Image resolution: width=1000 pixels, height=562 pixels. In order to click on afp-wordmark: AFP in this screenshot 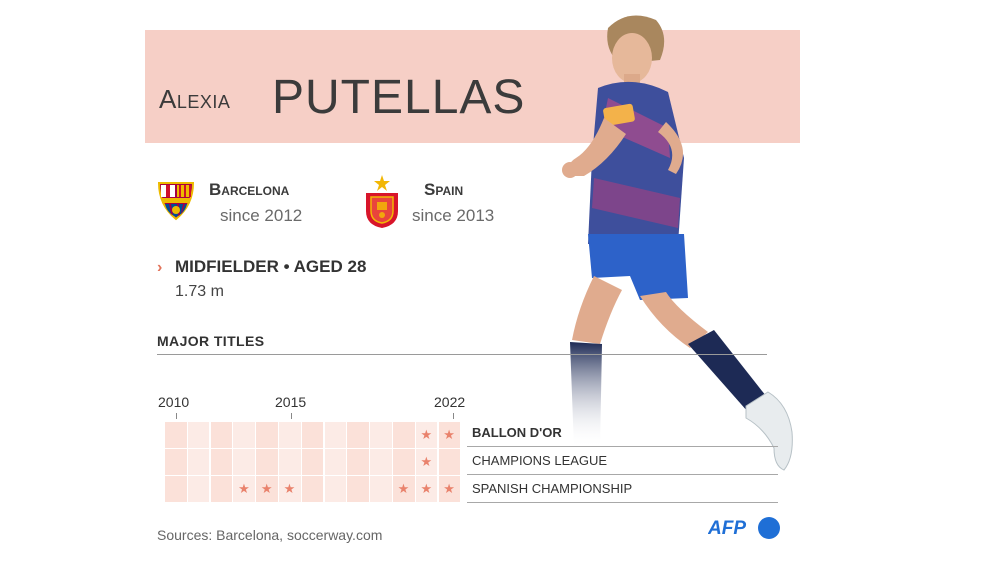, I will do `click(727, 528)`.